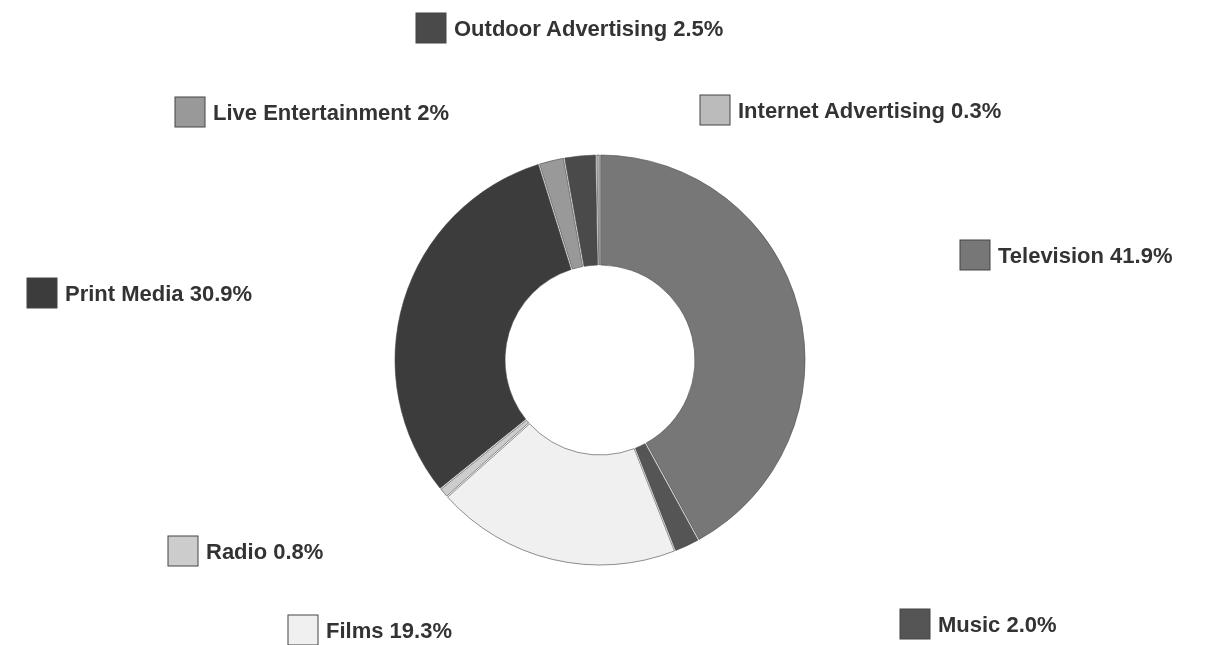 The width and height of the screenshot is (1205, 645). Describe the element at coordinates (997, 624) in the screenshot. I see `legend-label: Music 2.0%` at that location.